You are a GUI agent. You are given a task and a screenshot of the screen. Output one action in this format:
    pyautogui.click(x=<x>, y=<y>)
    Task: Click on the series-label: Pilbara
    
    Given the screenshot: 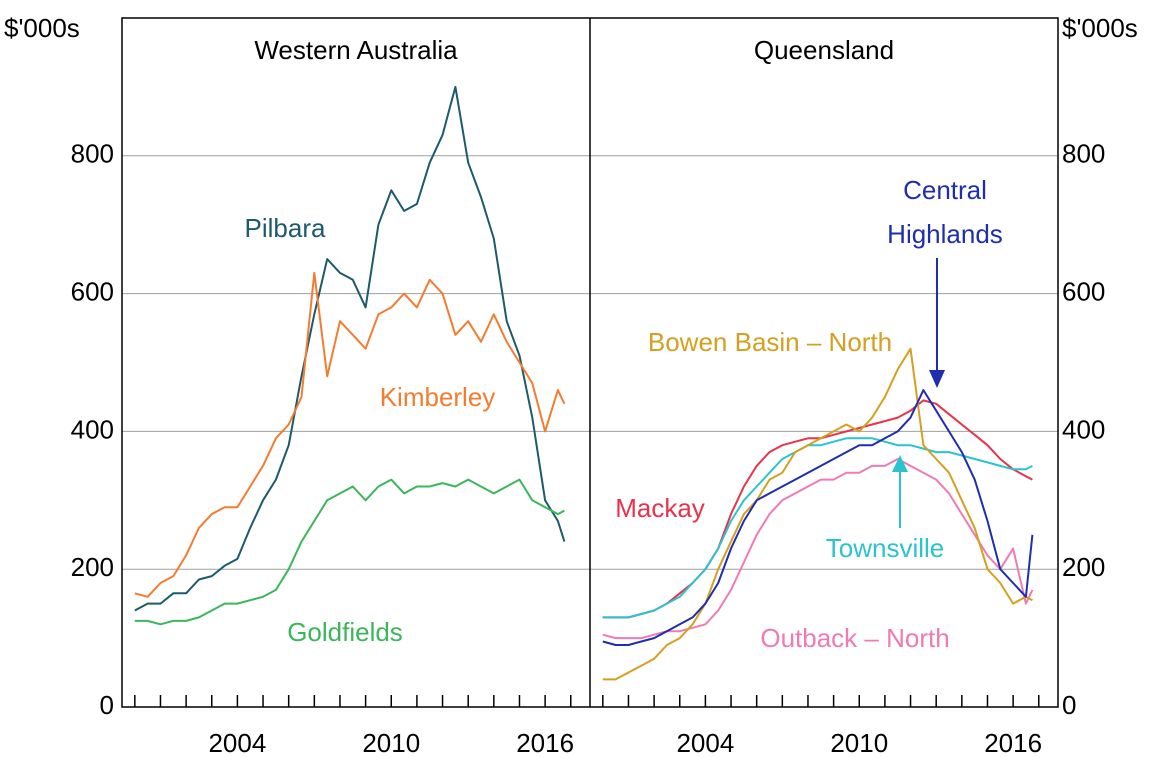 What is the action you would take?
    pyautogui.click(x=285, y=228)
    